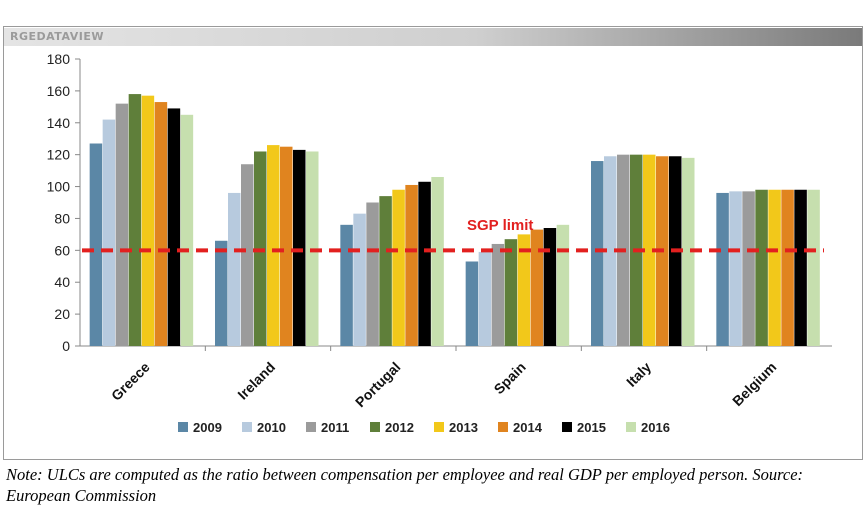 This screenshot has width=868, height=520. I want to click on legend-swatch-2009, so click(183, 427).